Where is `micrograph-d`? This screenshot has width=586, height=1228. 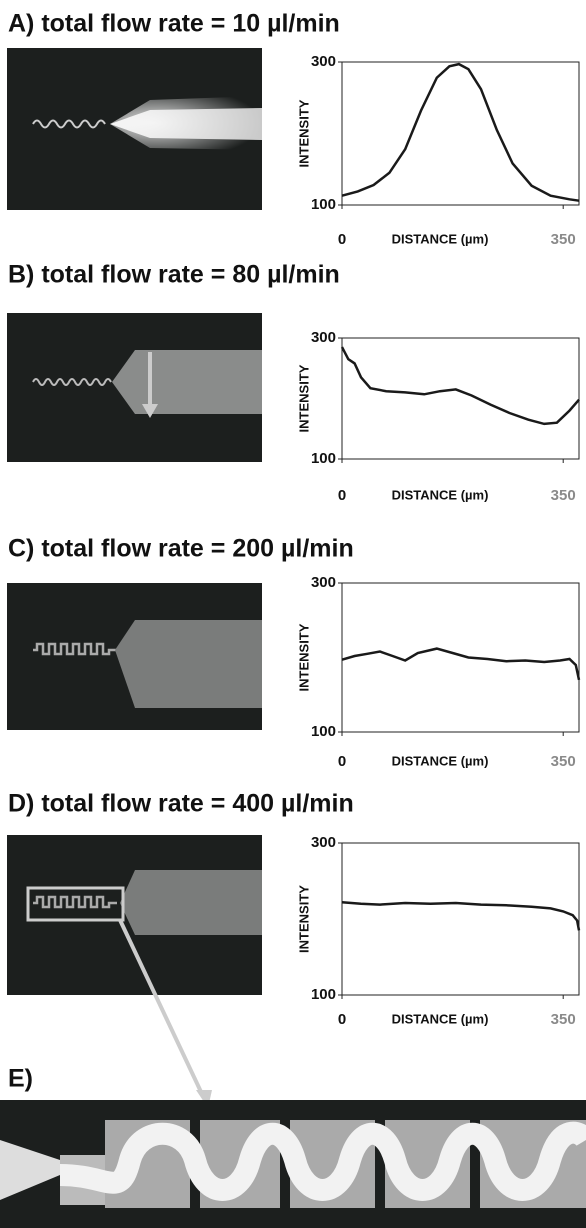
micrograph-d is located at coordinates (134, 971).